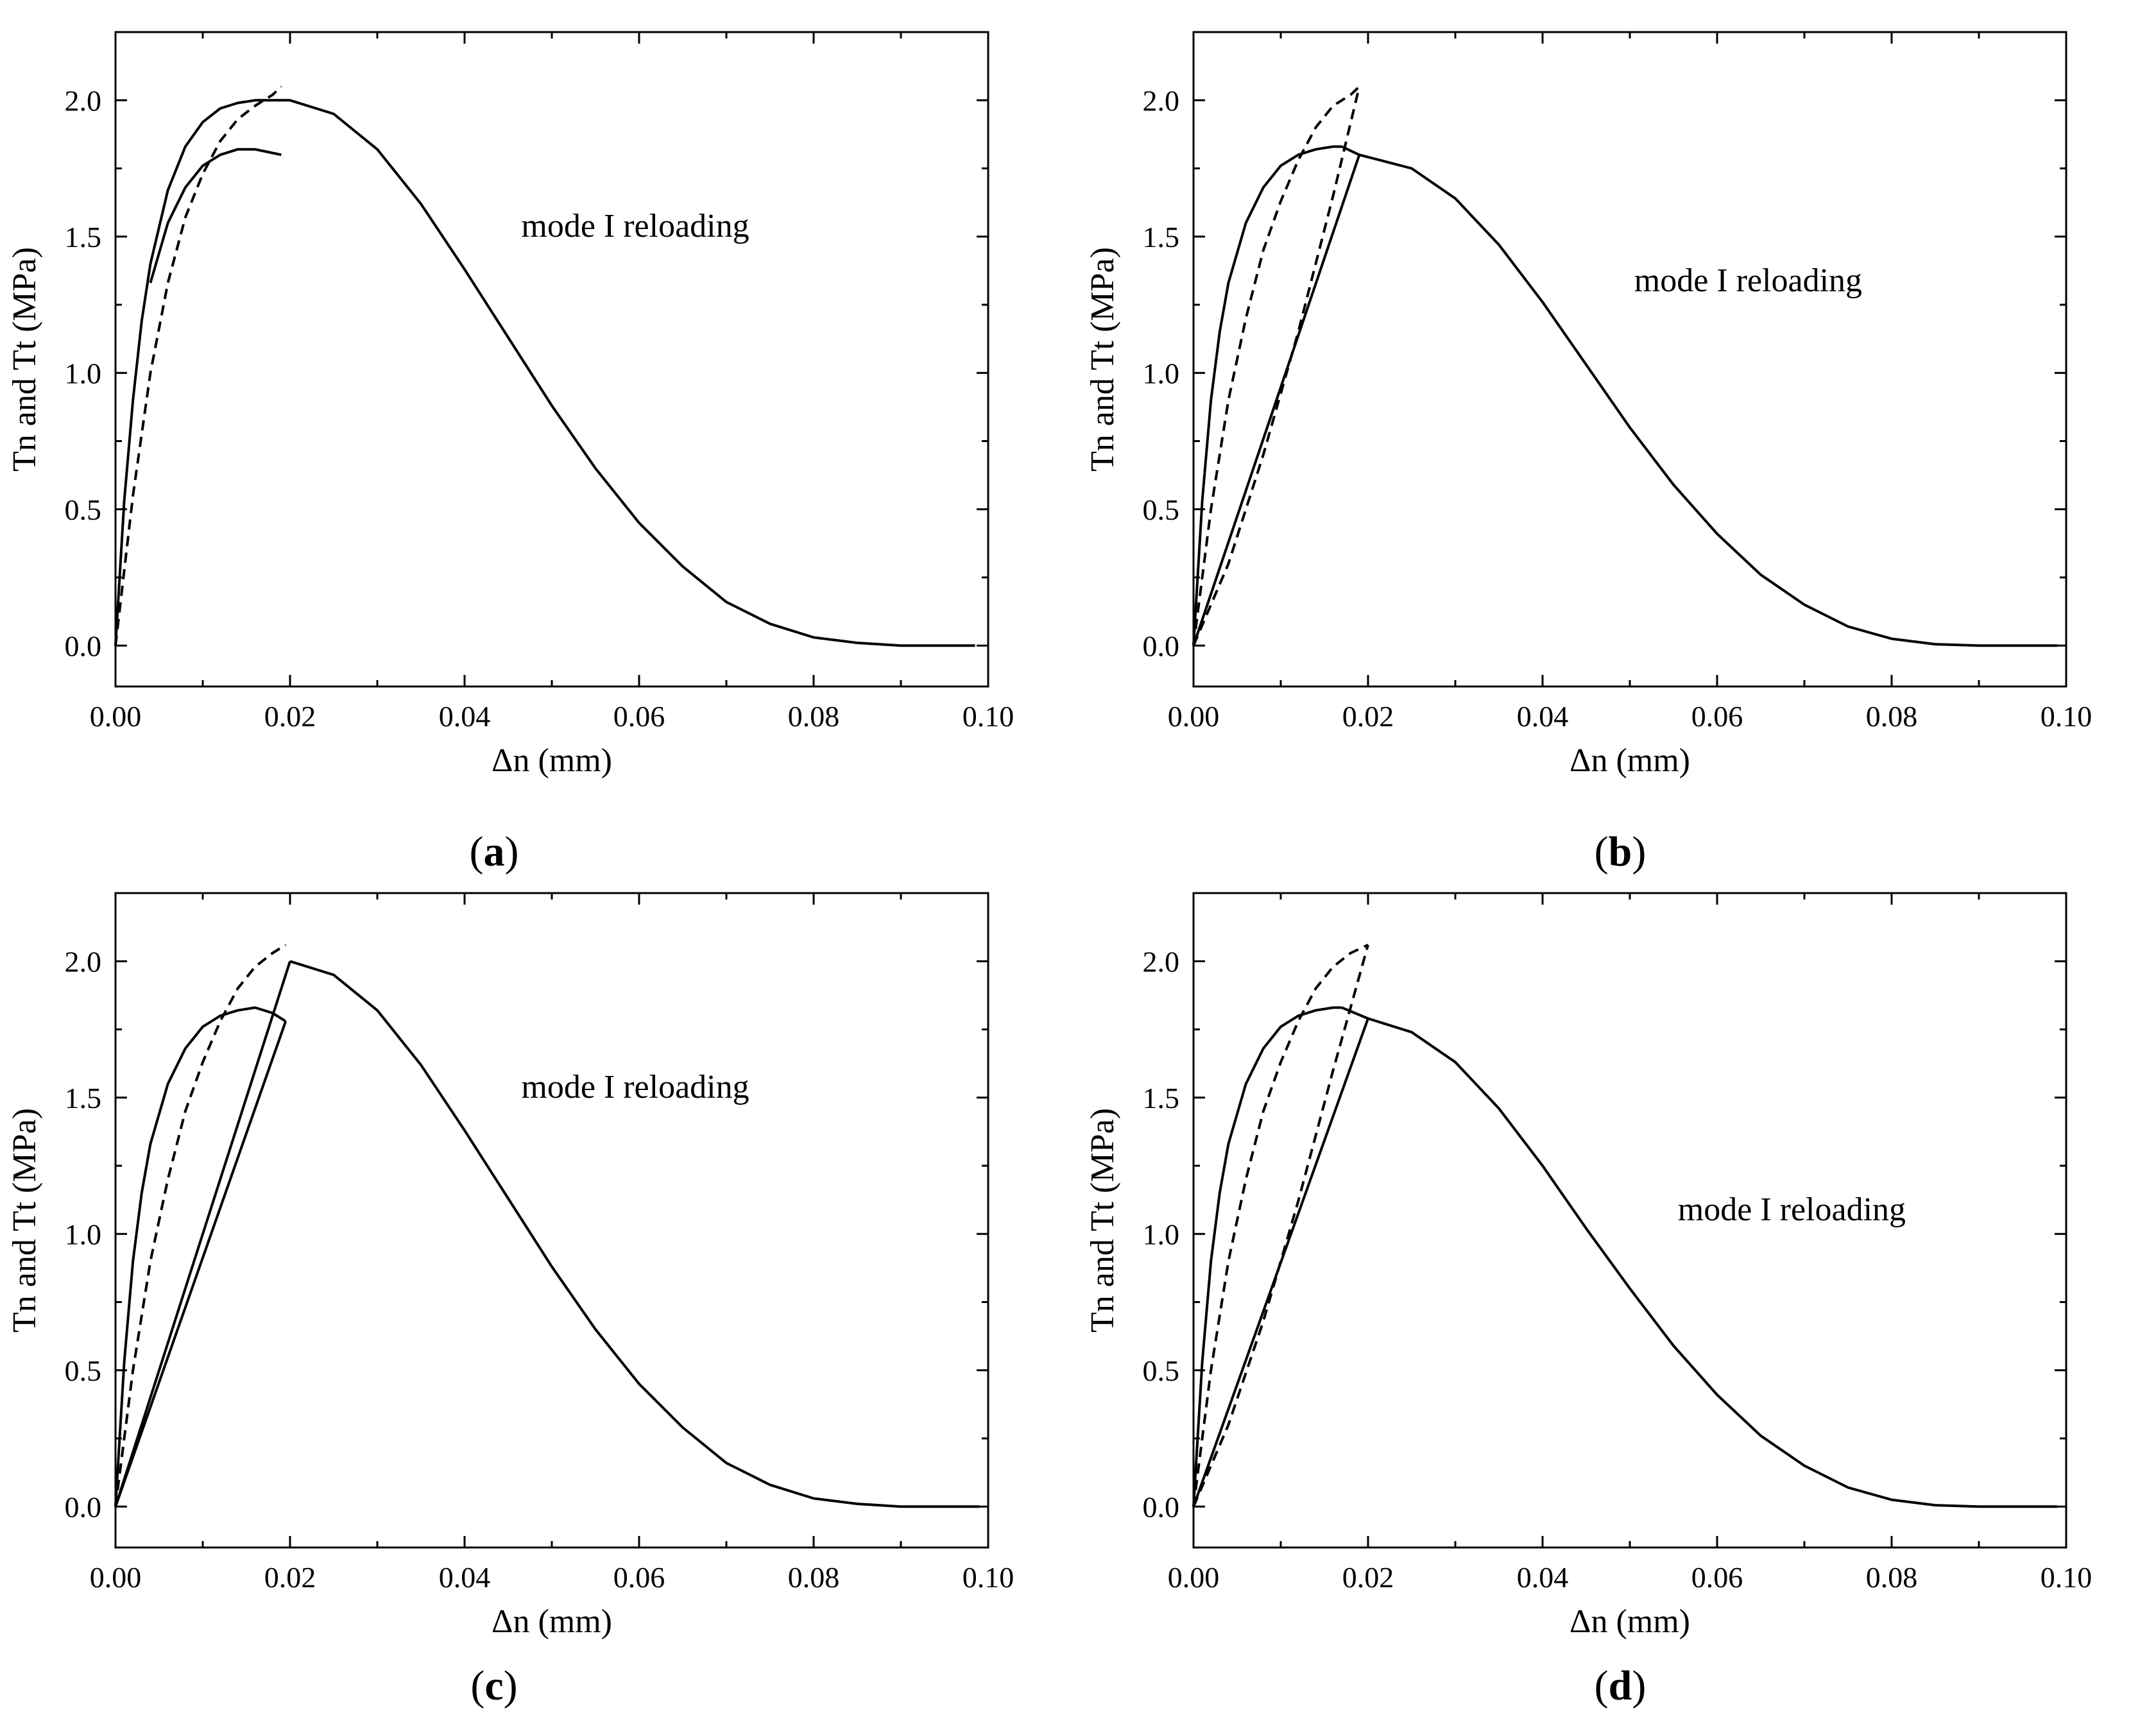 The width and height of the screenshot is (2156, 1722). What do you see at coordinates (201, 1264) in the screenshot?
I see `series-linear-reload-lower` at bounding box center [201, 1264].